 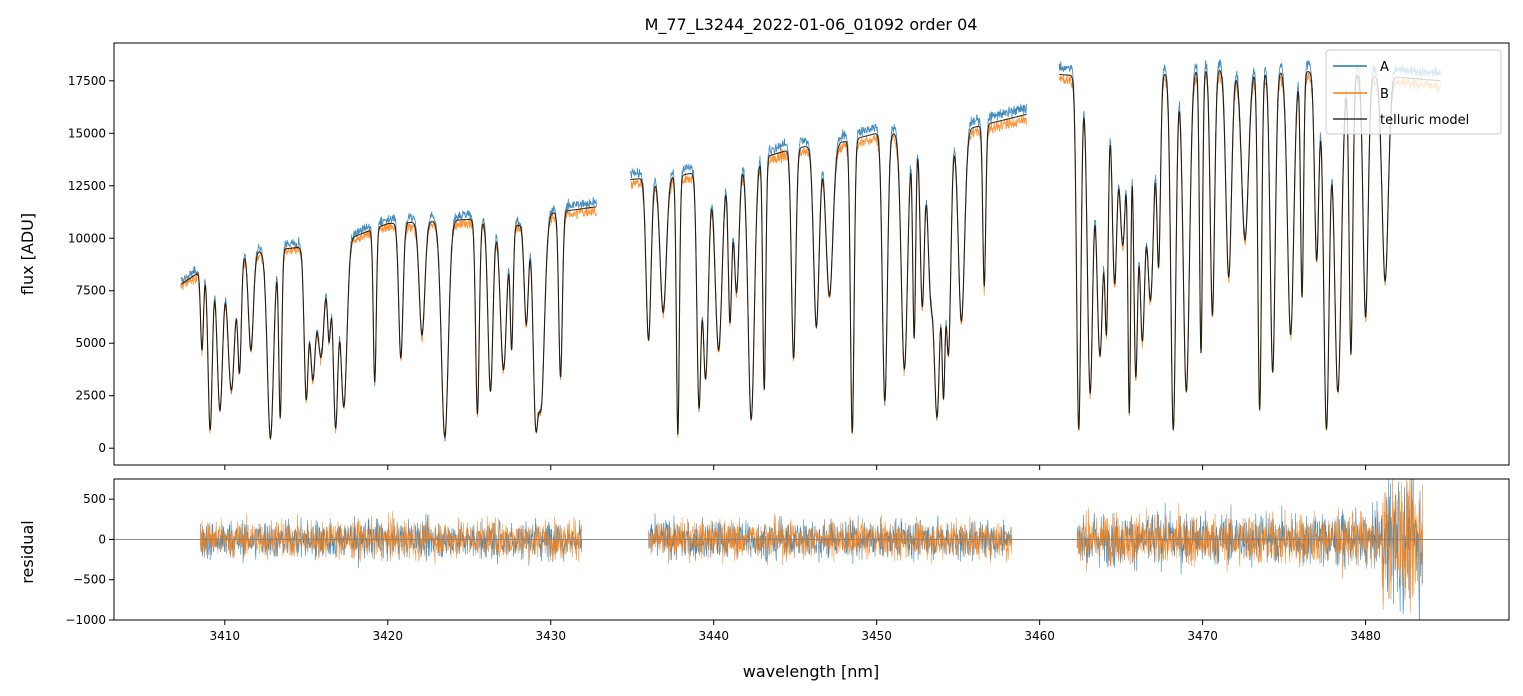 What do you see at coordinates (90, 396) in the screenshot?
I see `flux-y-tick-label: 2500` at bounding box center [90, 396].